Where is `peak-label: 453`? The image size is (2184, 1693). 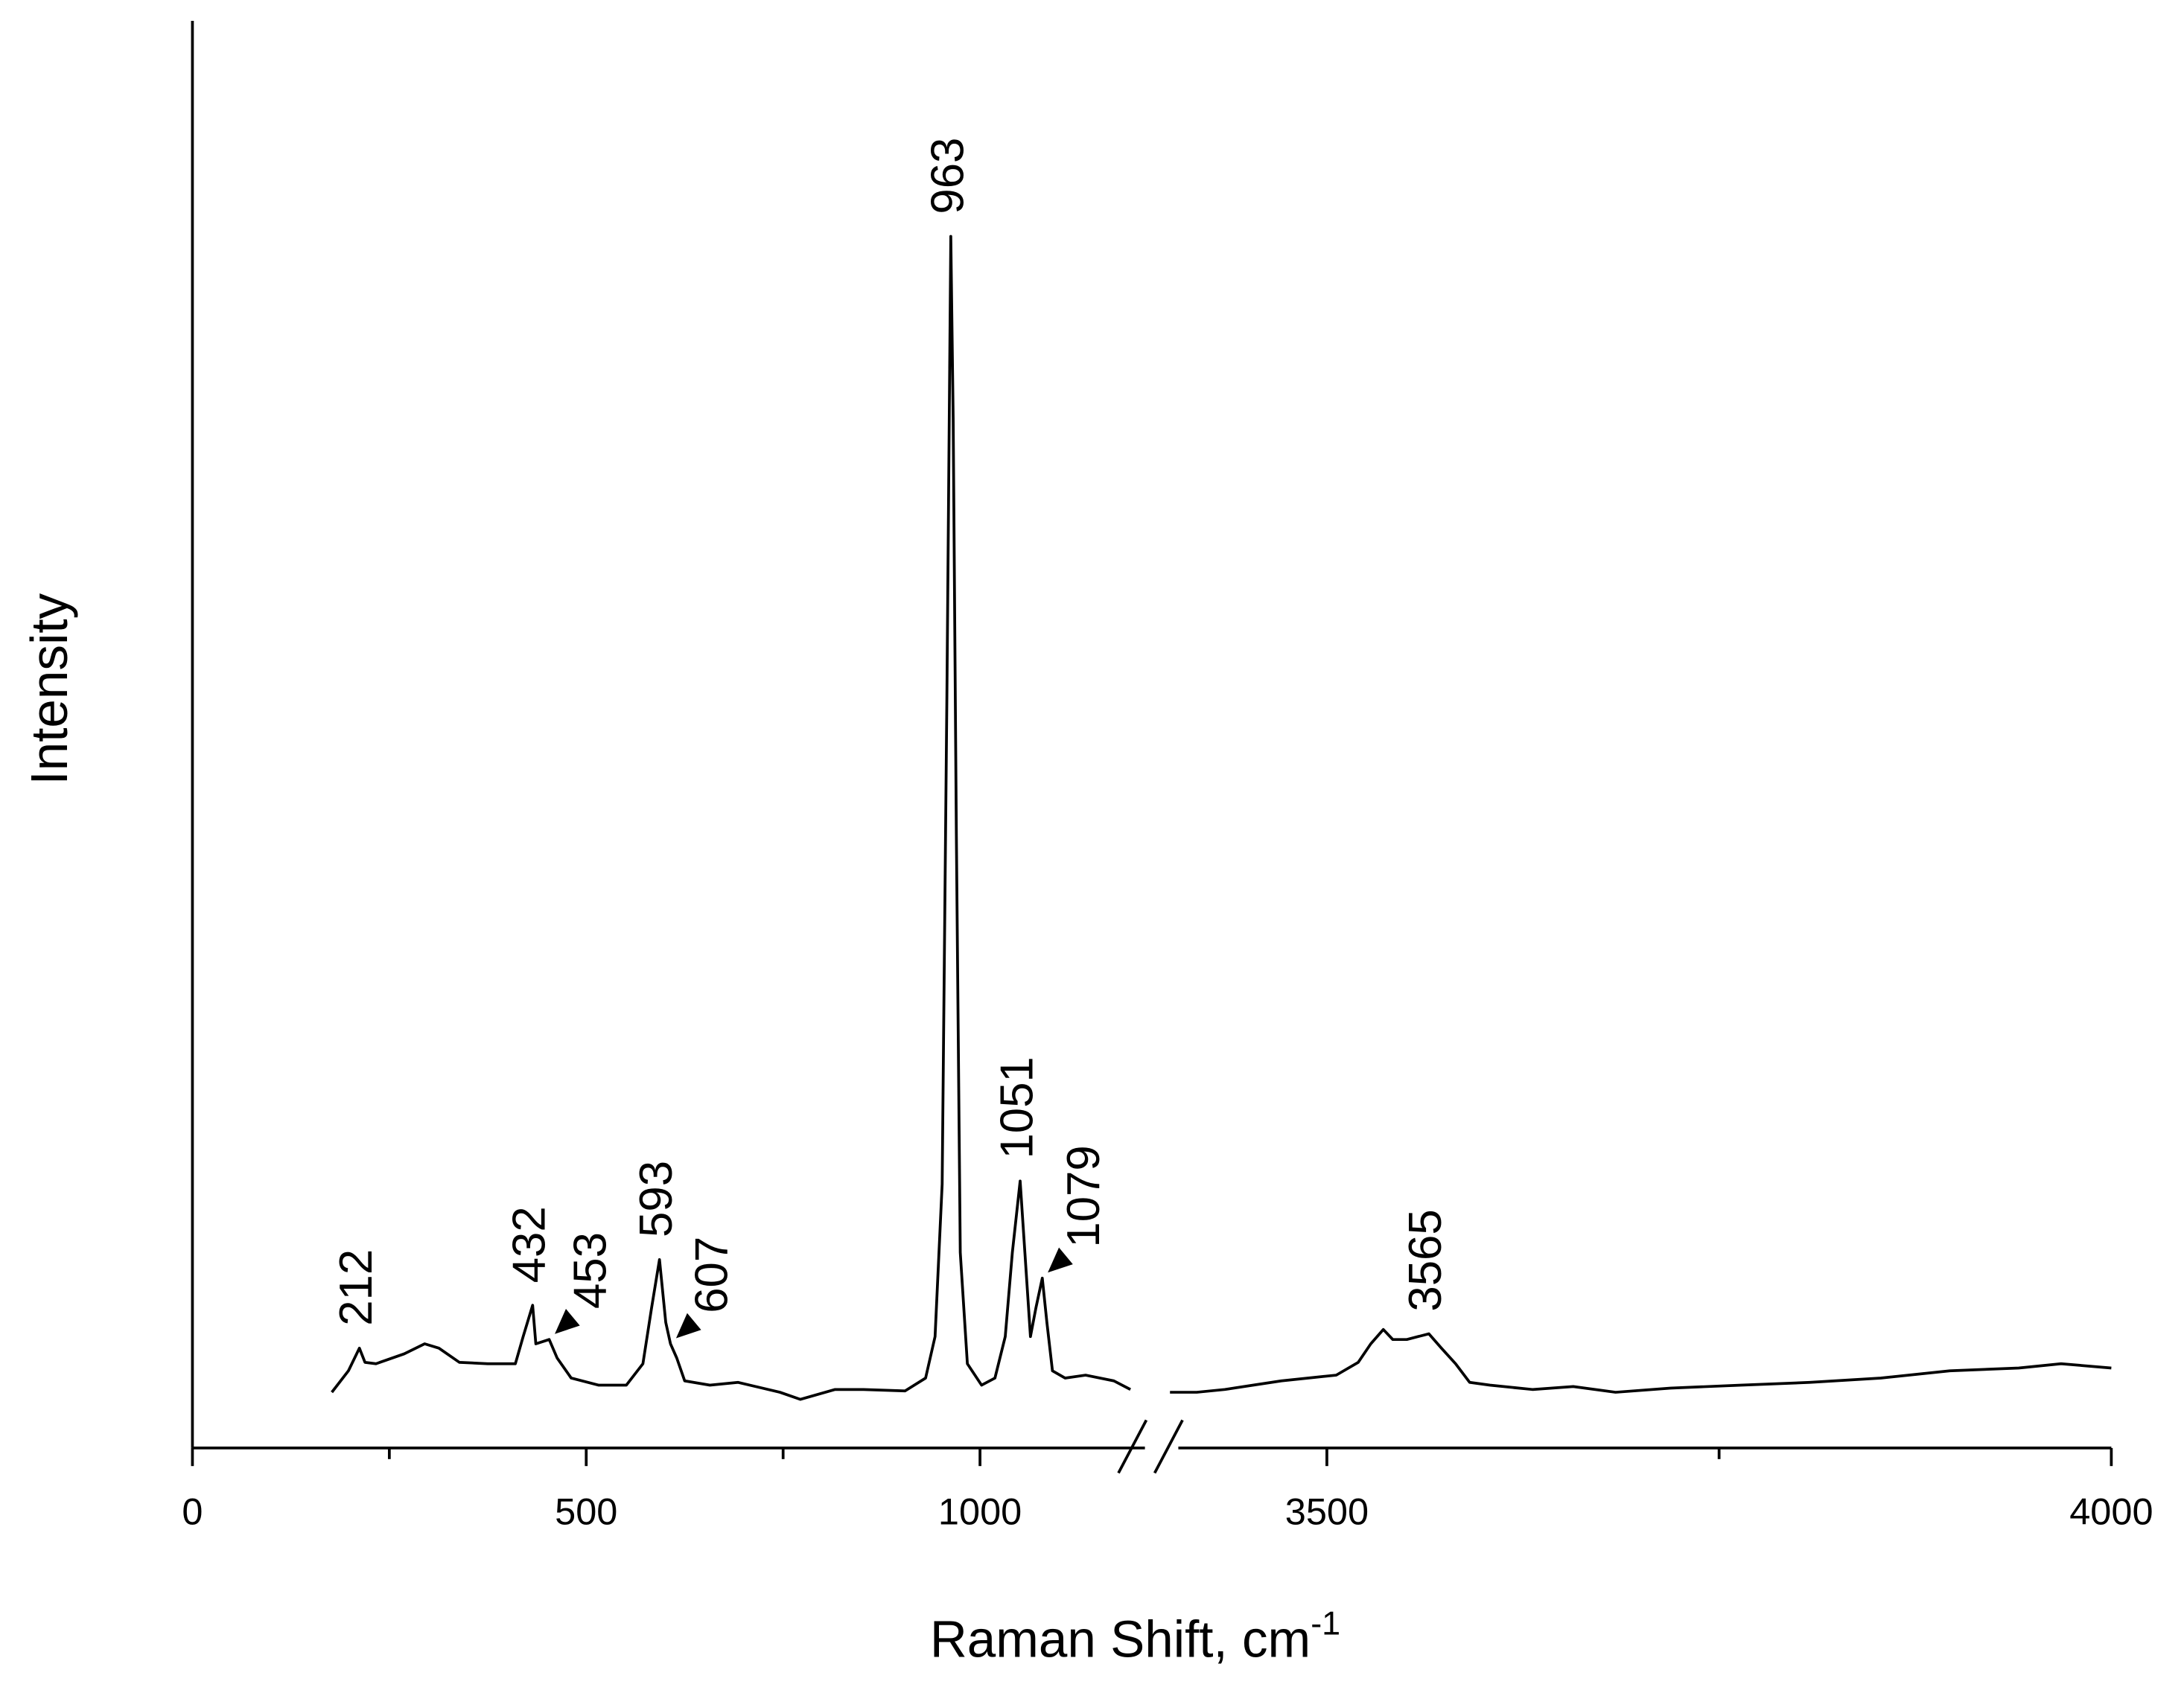 peak-label: 453 is located at coordinates (591, 1271).